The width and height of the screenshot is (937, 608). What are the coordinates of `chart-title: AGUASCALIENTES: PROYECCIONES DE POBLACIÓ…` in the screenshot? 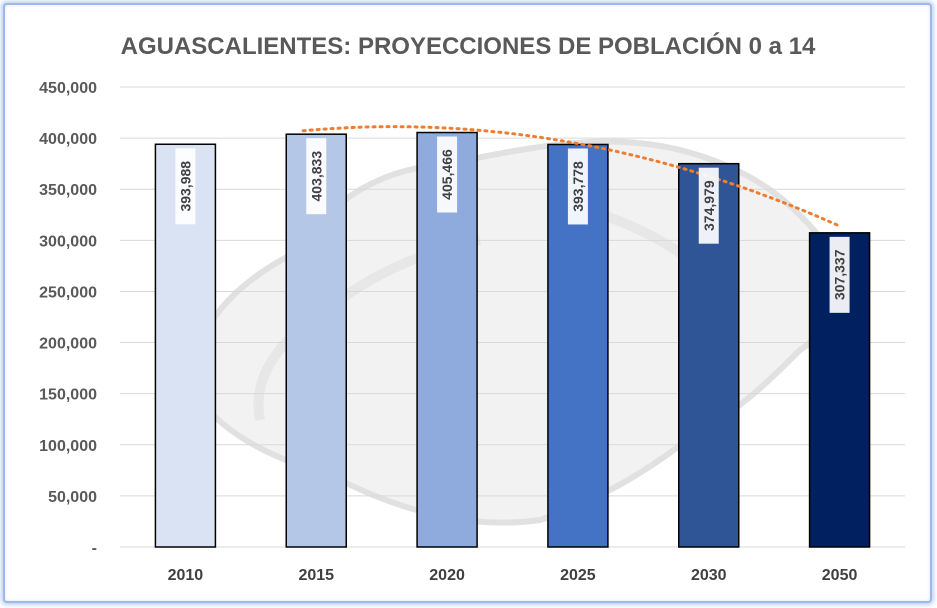 It's located at (468, 46).